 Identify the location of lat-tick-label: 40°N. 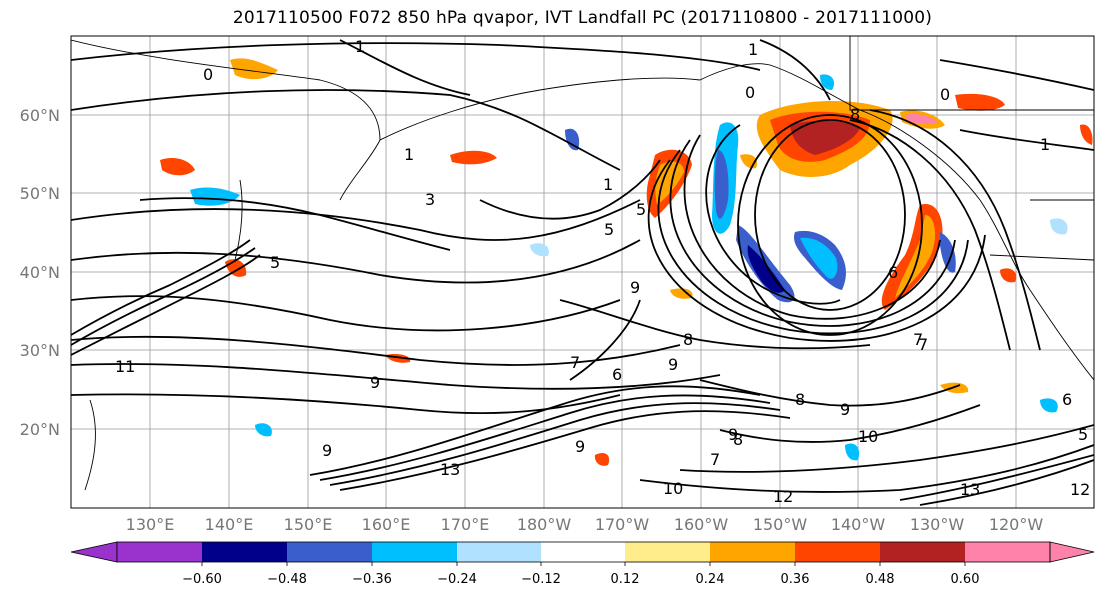
(40, 272).